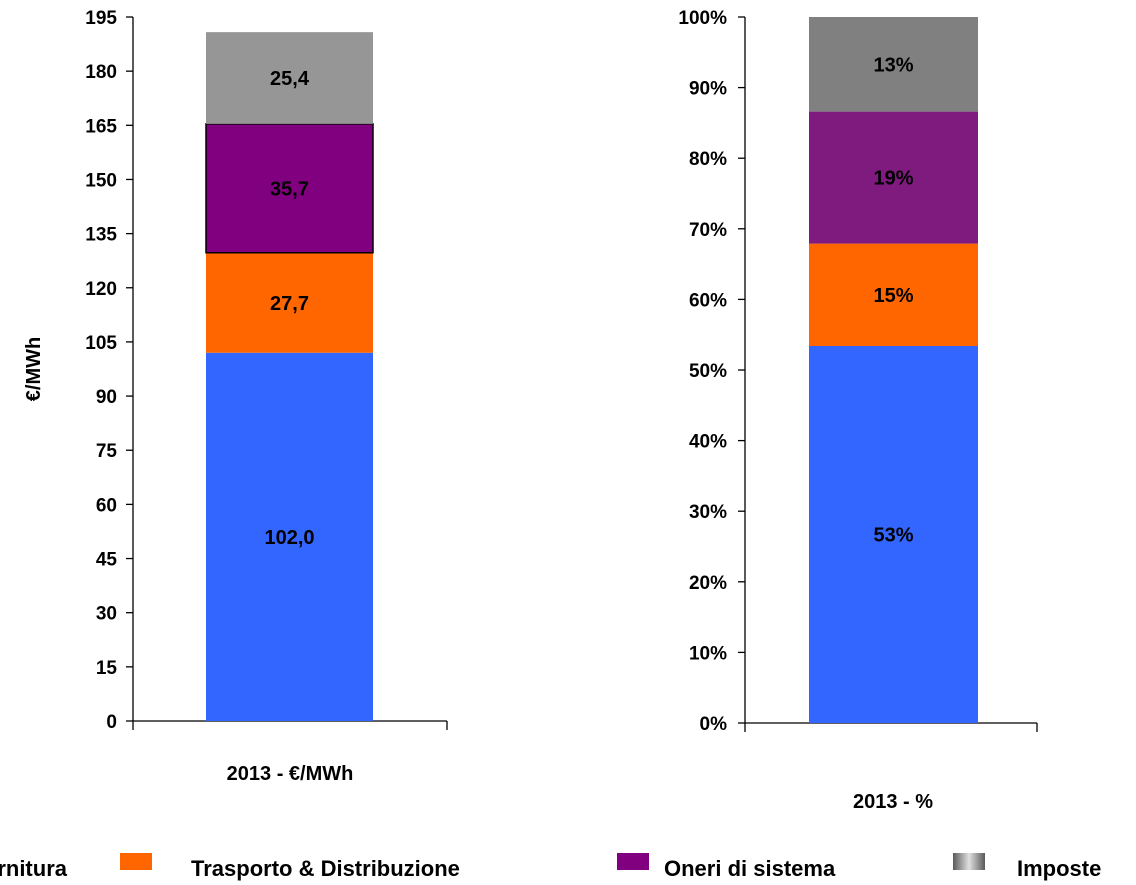 The image size is (1136, 885). I want to click on legend-item-imposte: Imposte, so click(1027, 867).